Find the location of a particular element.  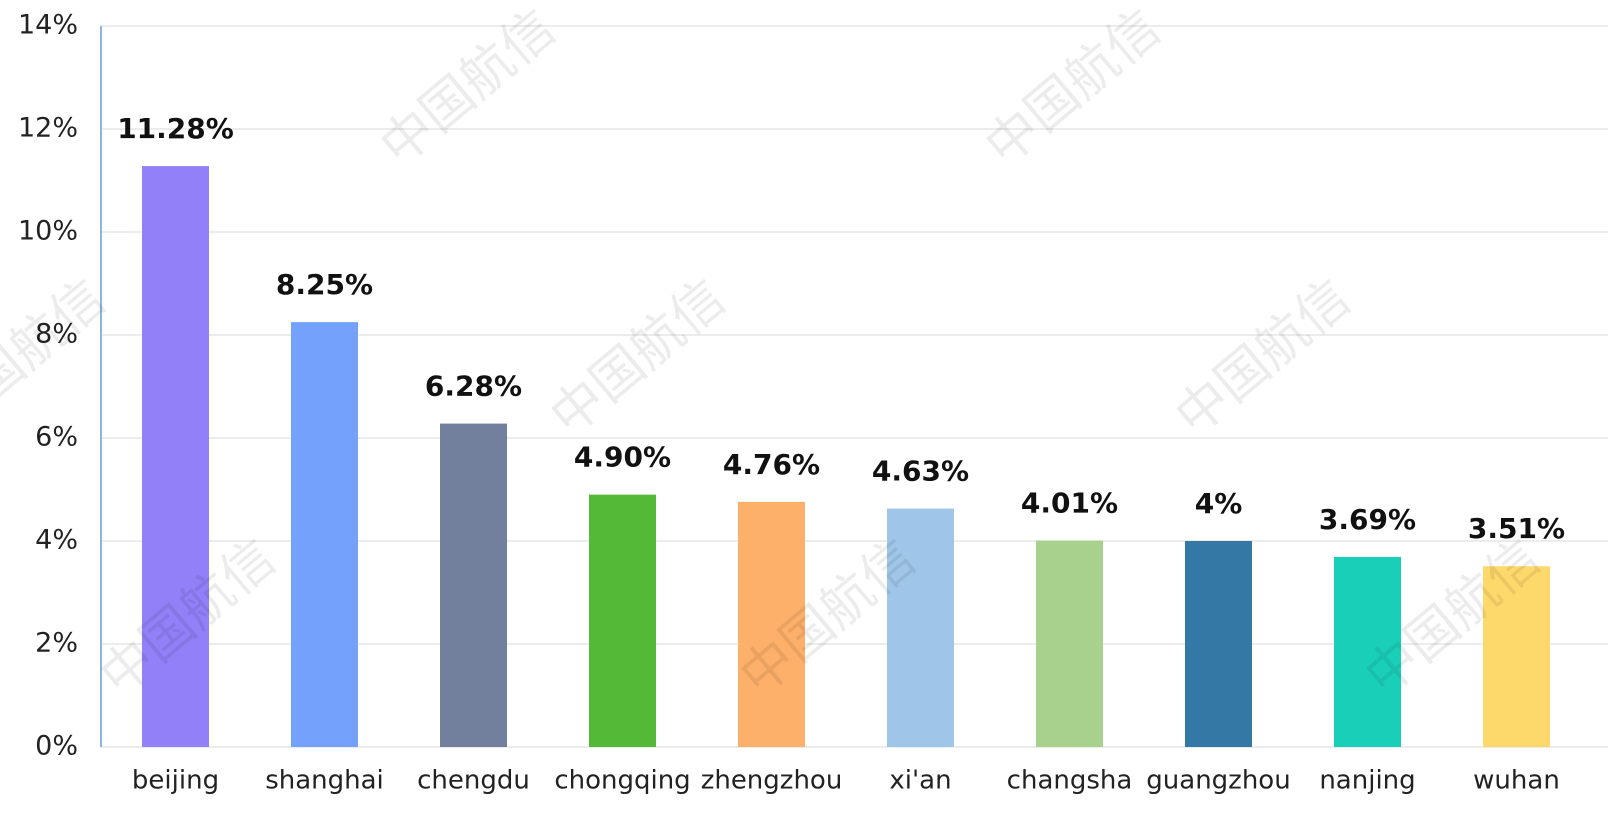

x-tick-label: shanghai is located at coordinates (324, 781).